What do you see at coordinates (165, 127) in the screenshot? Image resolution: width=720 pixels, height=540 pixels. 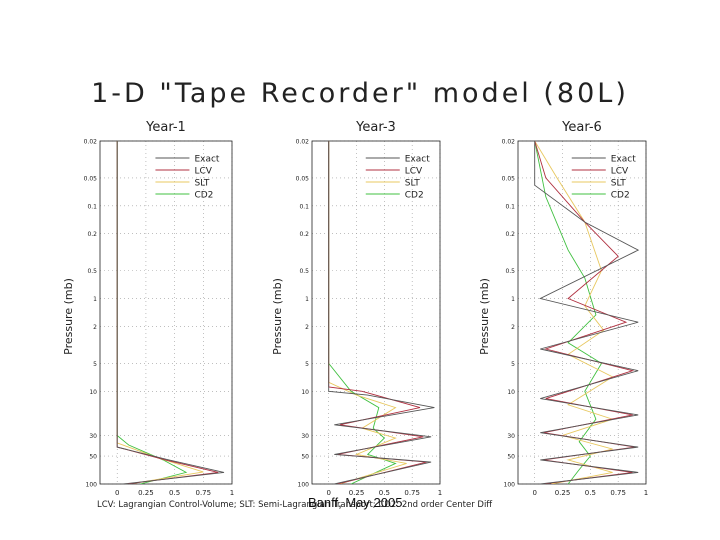 I see `panel-title: Year-1` at bounding box center [165, 127].